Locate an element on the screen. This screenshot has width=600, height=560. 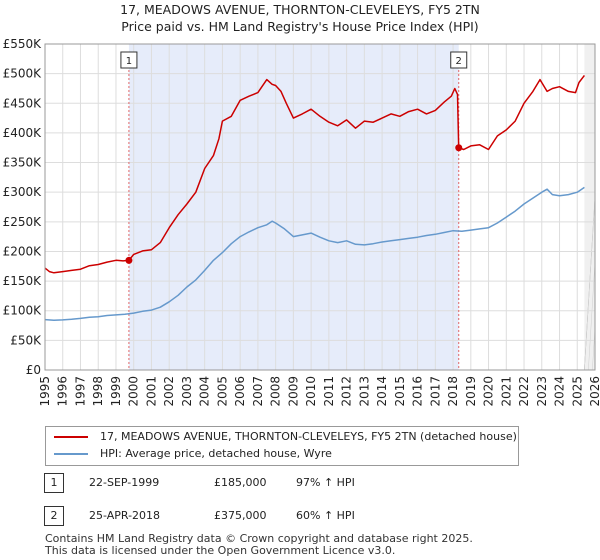
x-tick-label: 2020 is located at coordinates (489, 391).